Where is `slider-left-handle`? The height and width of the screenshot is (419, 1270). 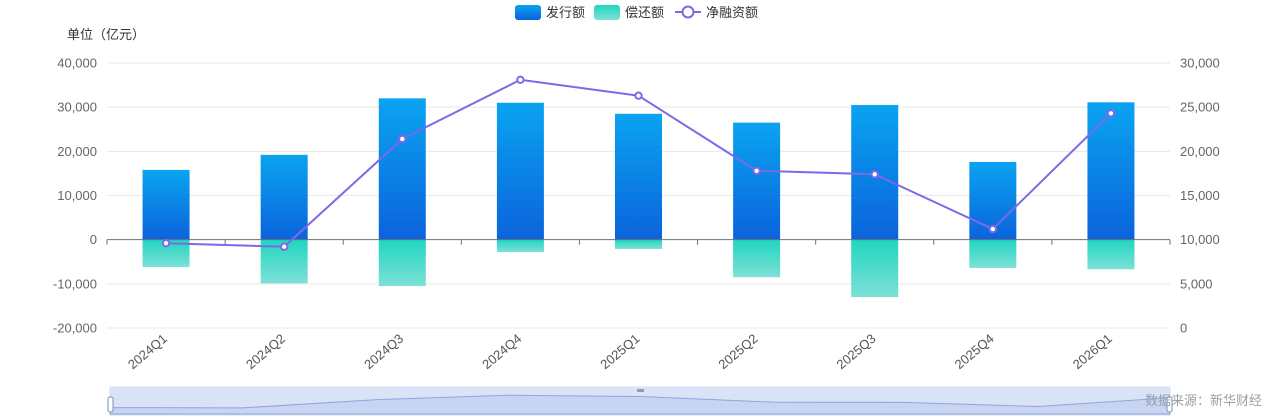 slider-left-handle is located at coordinates (110, 404).